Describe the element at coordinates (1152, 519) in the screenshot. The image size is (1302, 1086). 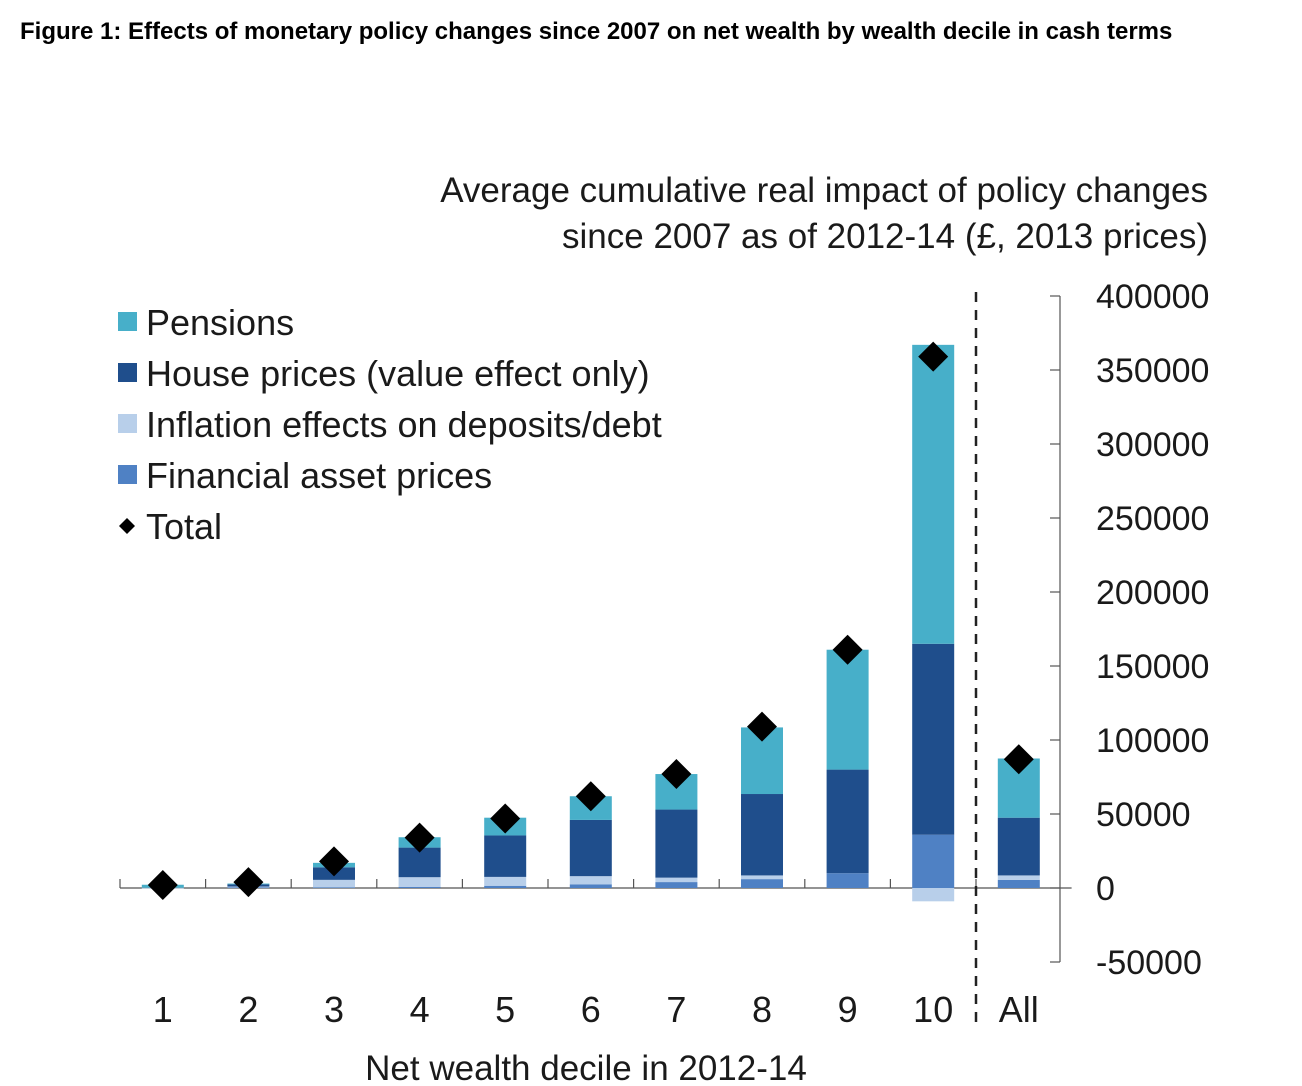
I see `y-tick-label: 250000` at that location.